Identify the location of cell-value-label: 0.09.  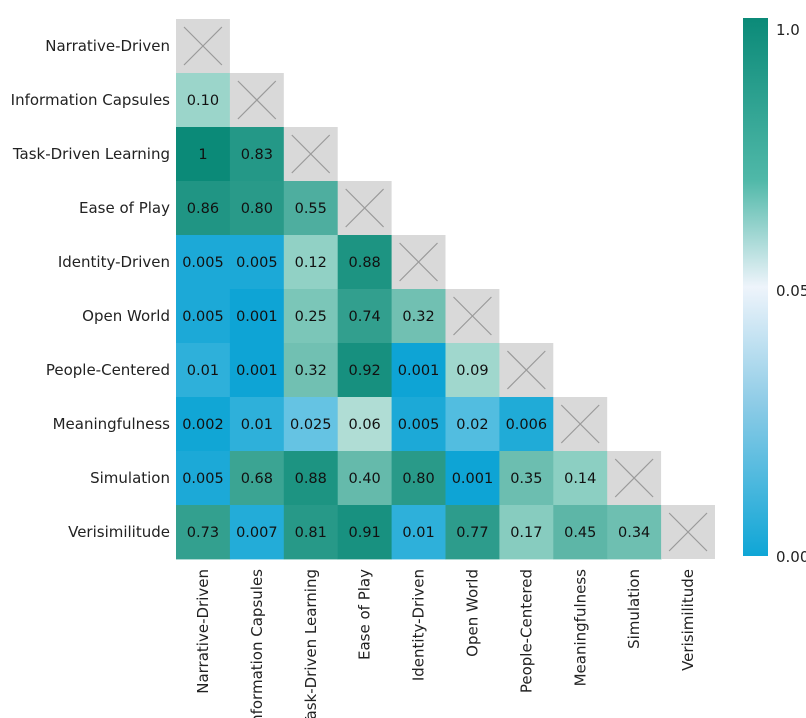
(472, 371).